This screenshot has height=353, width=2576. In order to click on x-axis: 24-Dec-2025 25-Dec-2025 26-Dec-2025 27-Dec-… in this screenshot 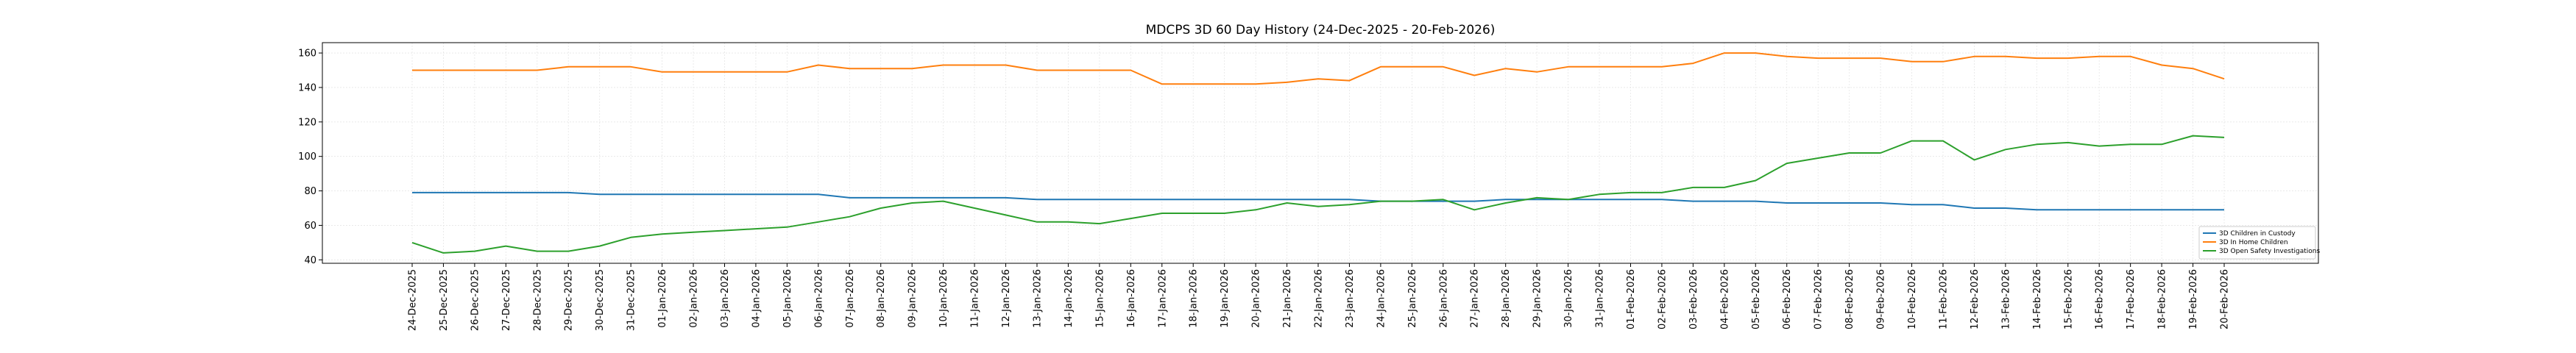, I will do `click(1319, 297)`.